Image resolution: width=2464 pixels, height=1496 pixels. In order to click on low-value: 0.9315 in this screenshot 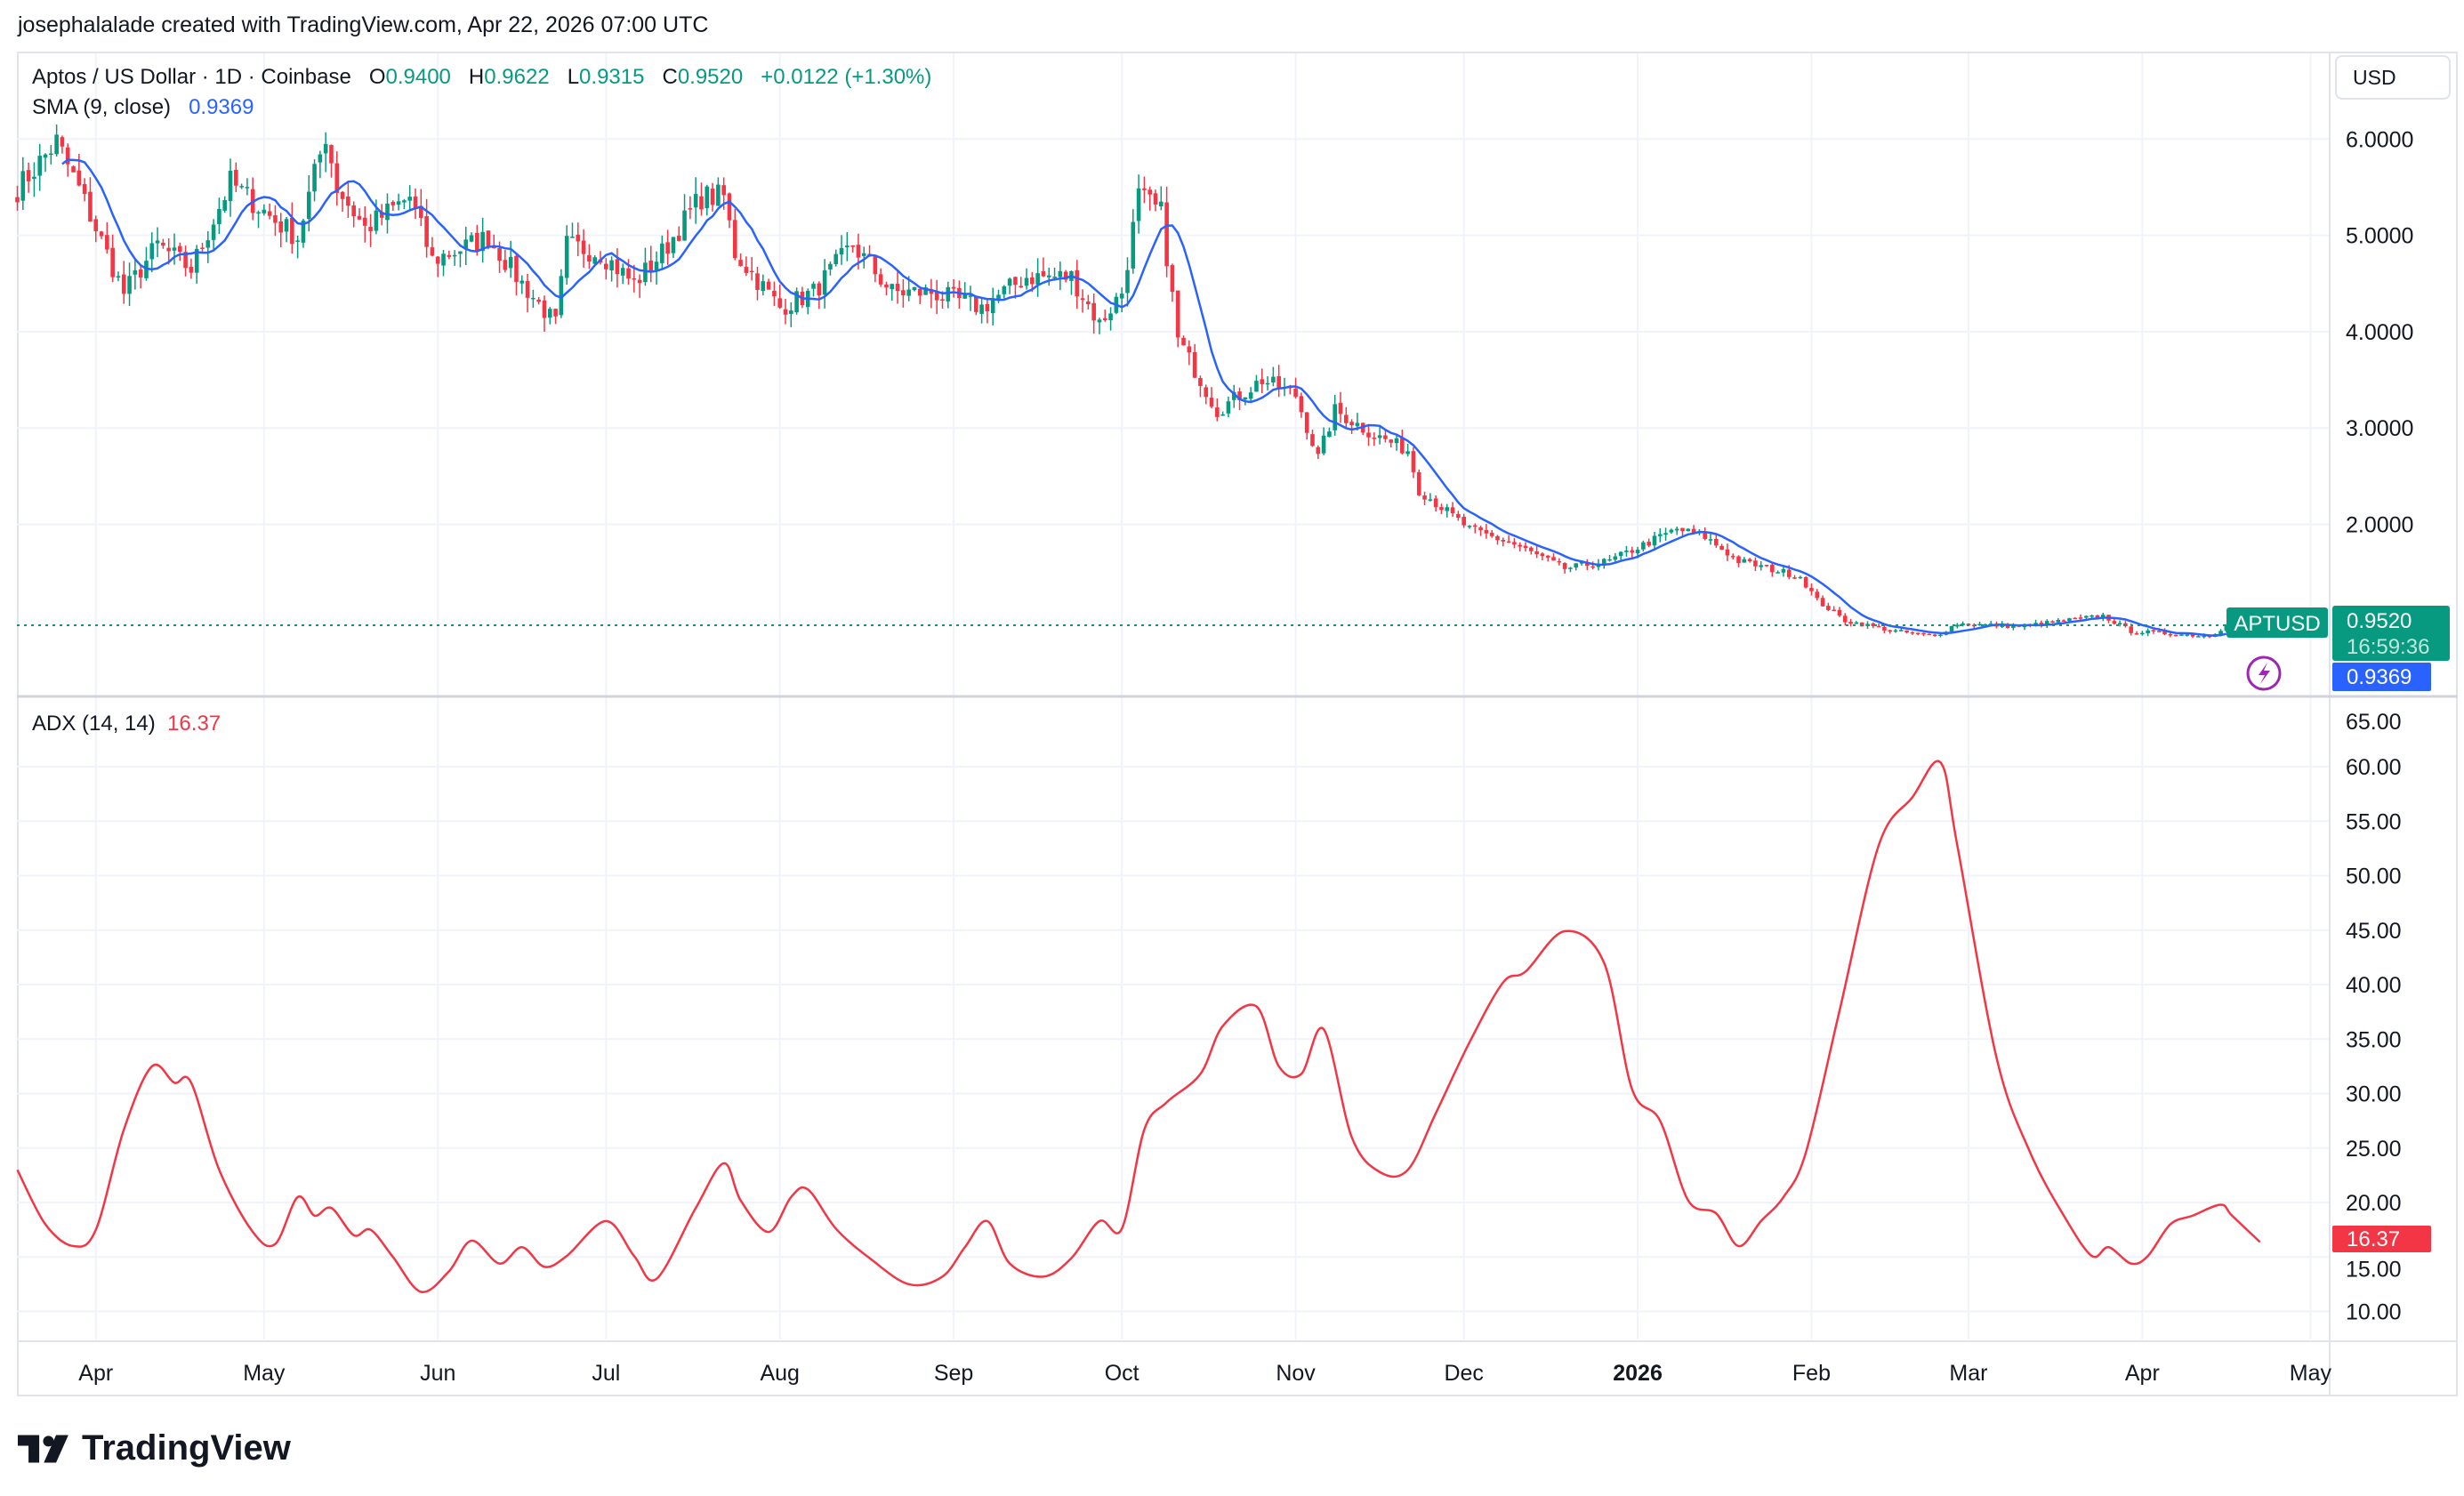, I will do `click(612, 77)`.